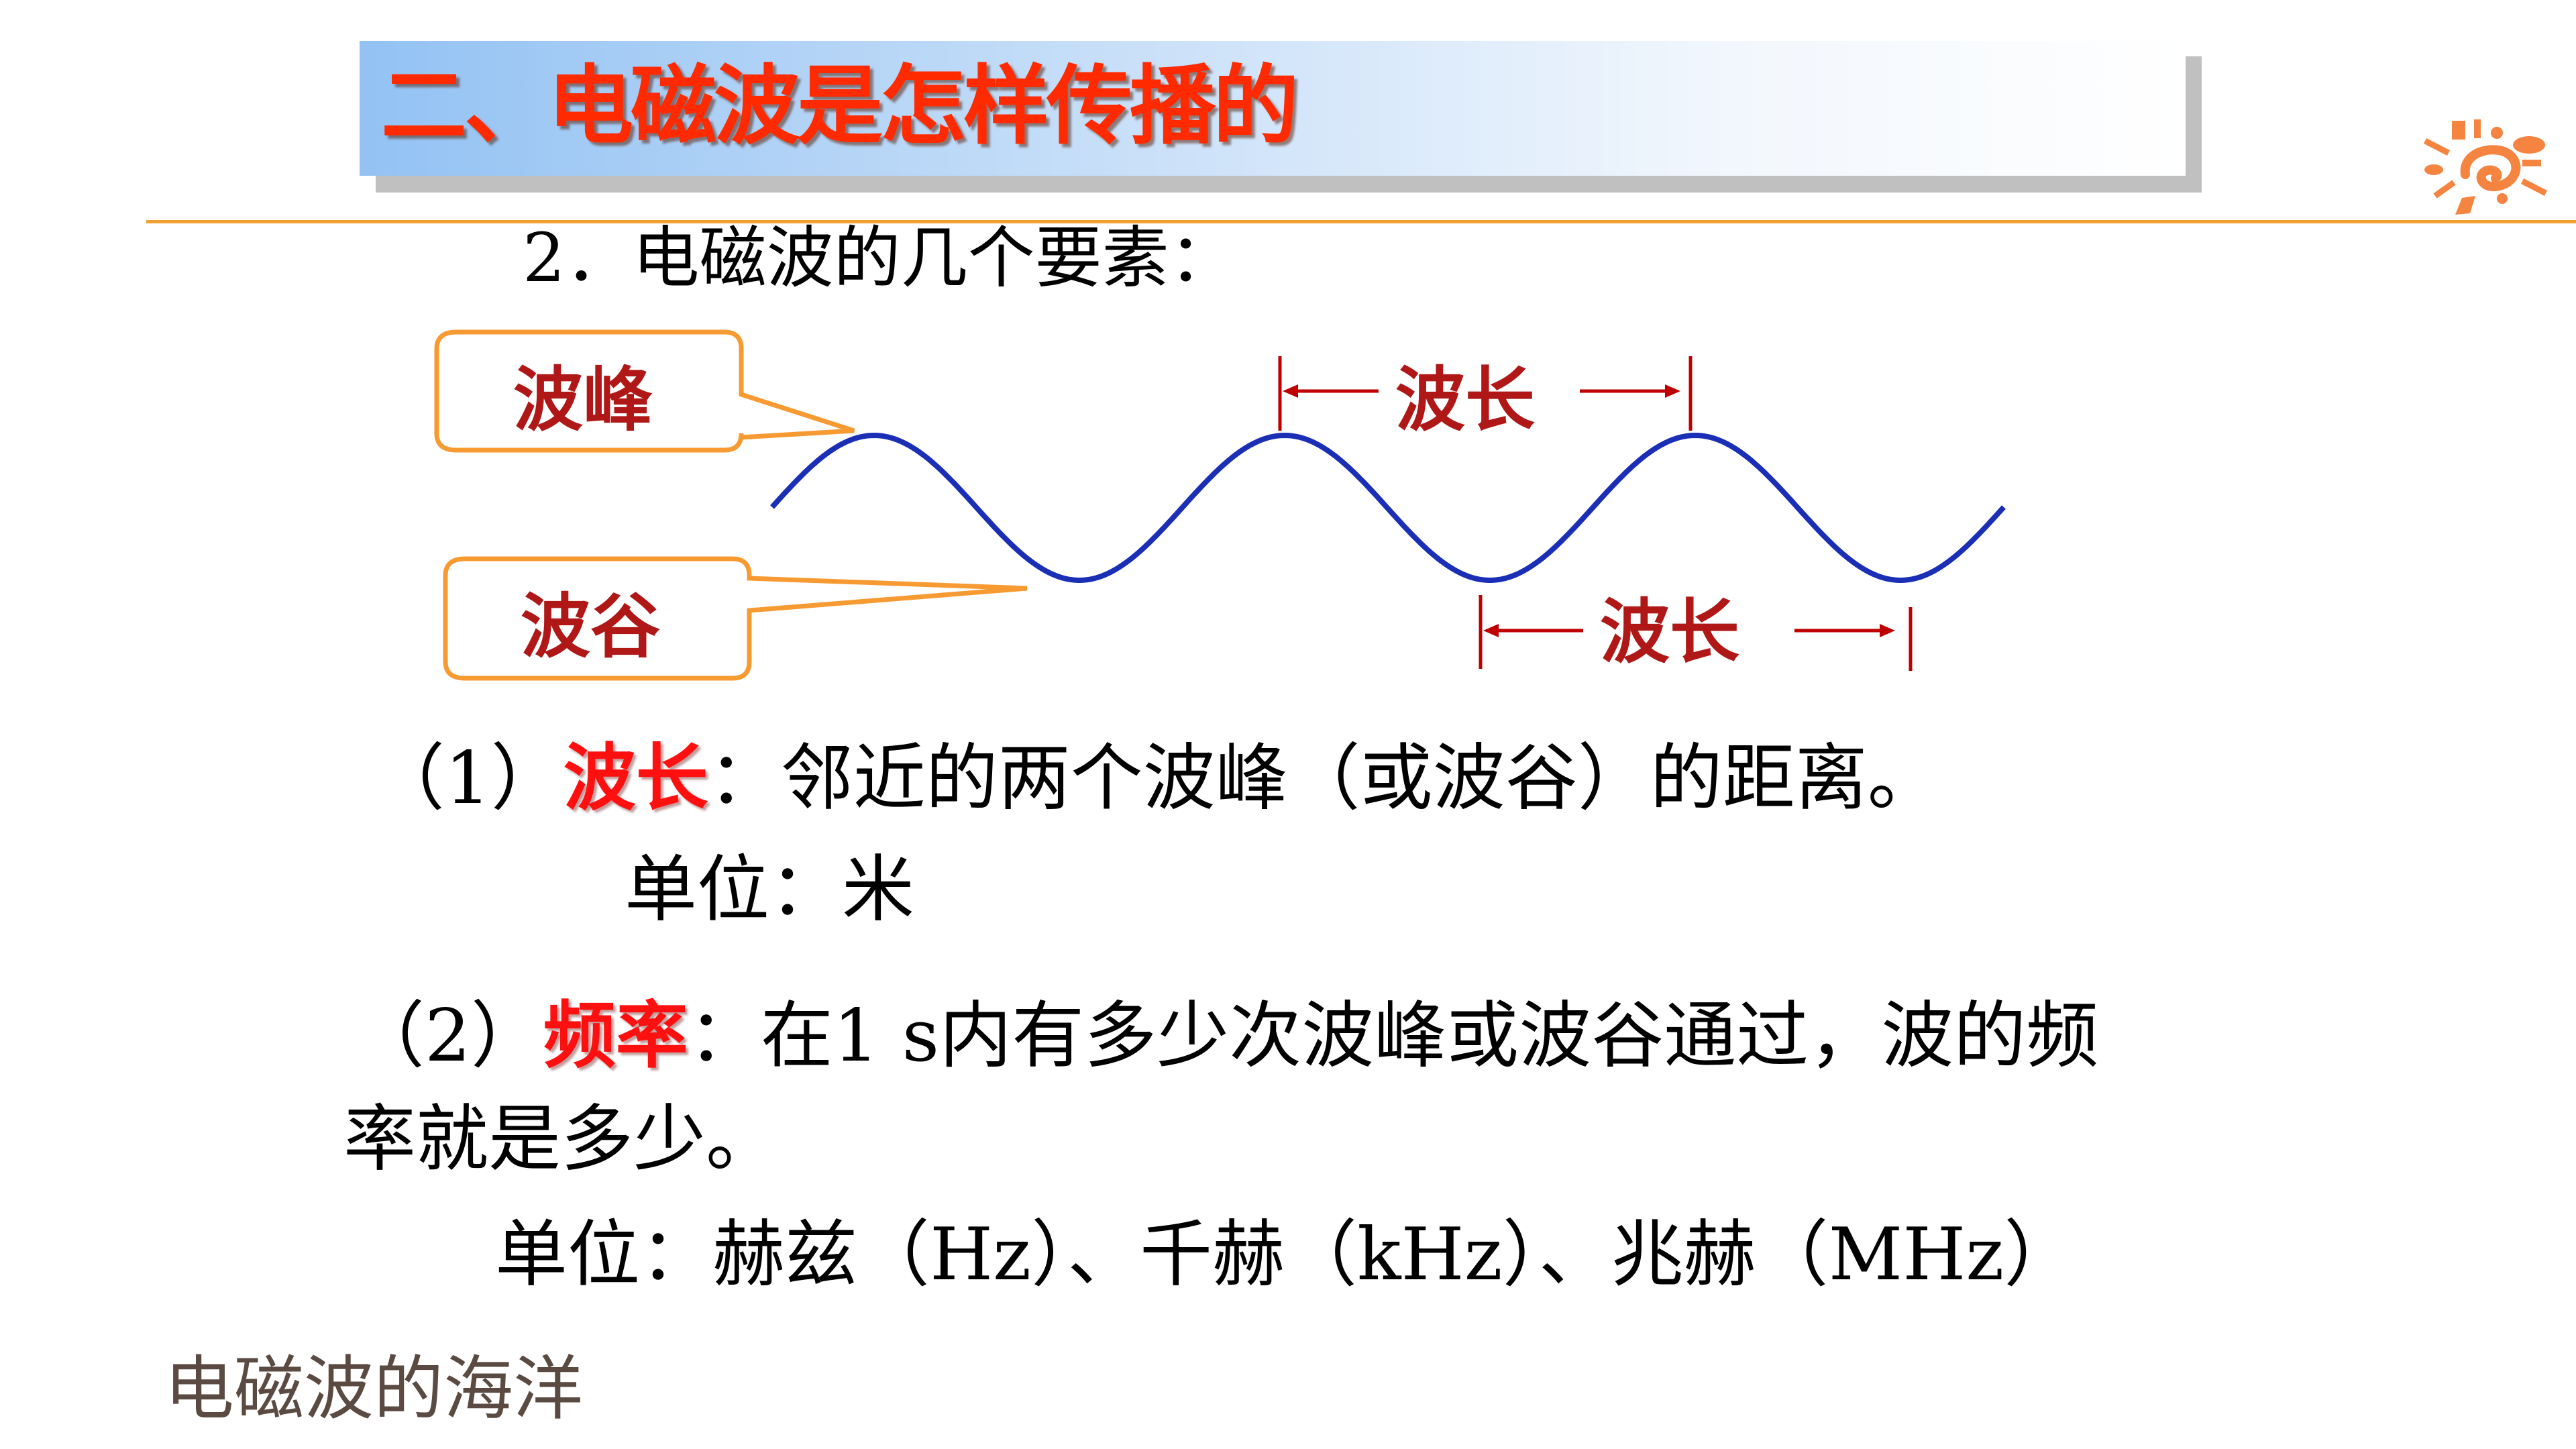  Describe the element at coordinates (374, 1389) in the screenshot. I see `footer-text: 电磁波的海洋` at that location.